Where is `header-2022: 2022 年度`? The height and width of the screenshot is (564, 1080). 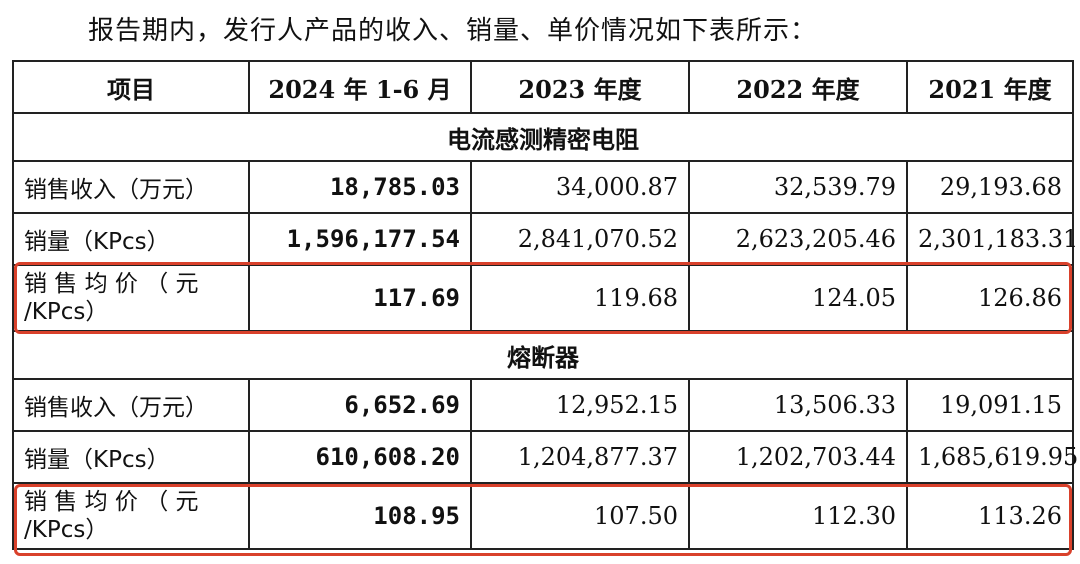
header-2022: 2022 年度 is located at coordinates (798, 87).